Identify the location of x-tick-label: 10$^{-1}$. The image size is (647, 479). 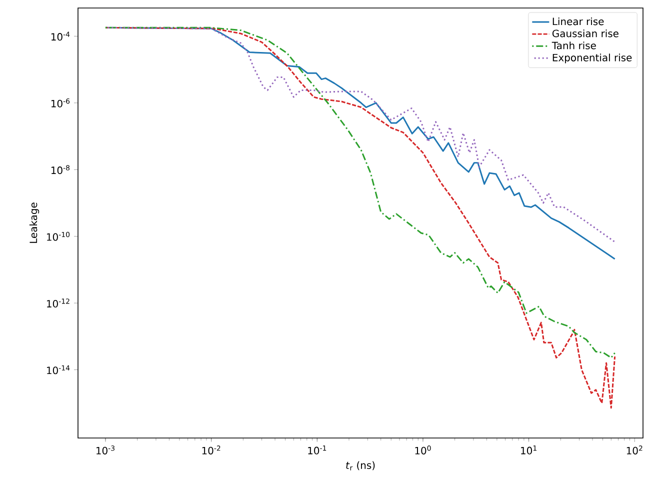
(317, 450).